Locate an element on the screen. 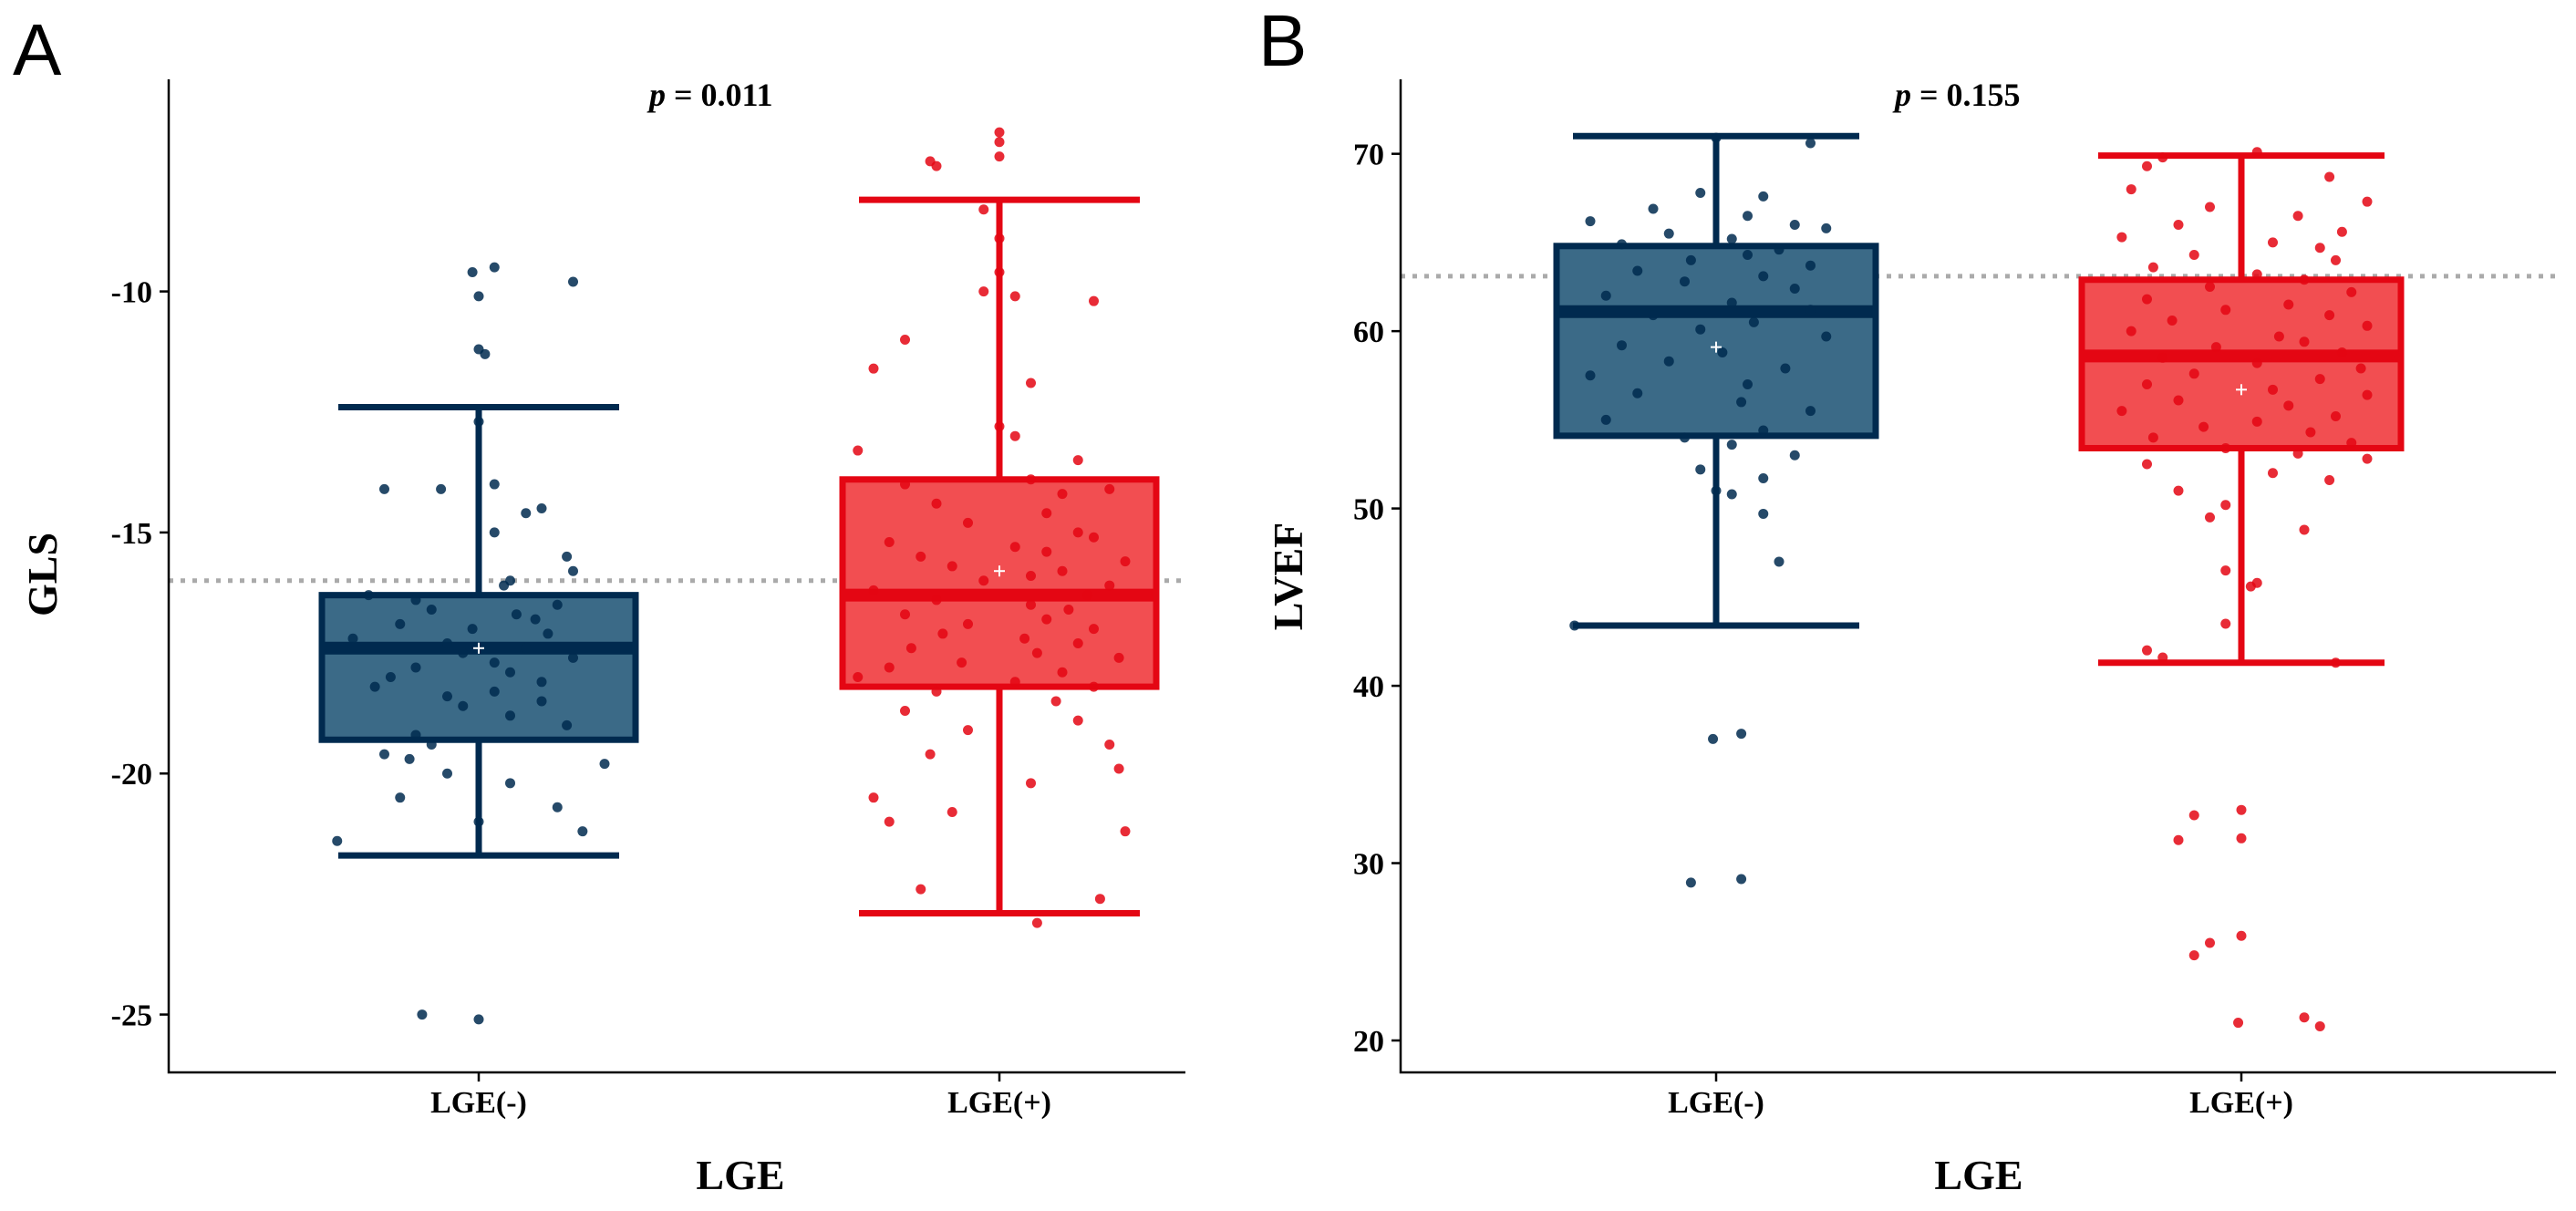  panel-a-mean-marker-lge is located at coordinates (478, 648).